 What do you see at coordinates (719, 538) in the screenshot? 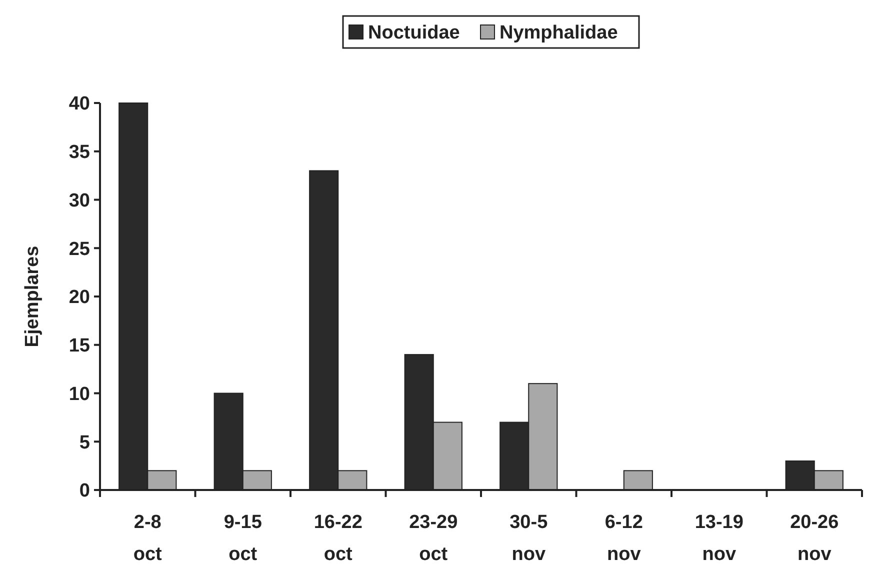
I see `x-tick-label: 13-19 nov` at bounding box center [719, 538].